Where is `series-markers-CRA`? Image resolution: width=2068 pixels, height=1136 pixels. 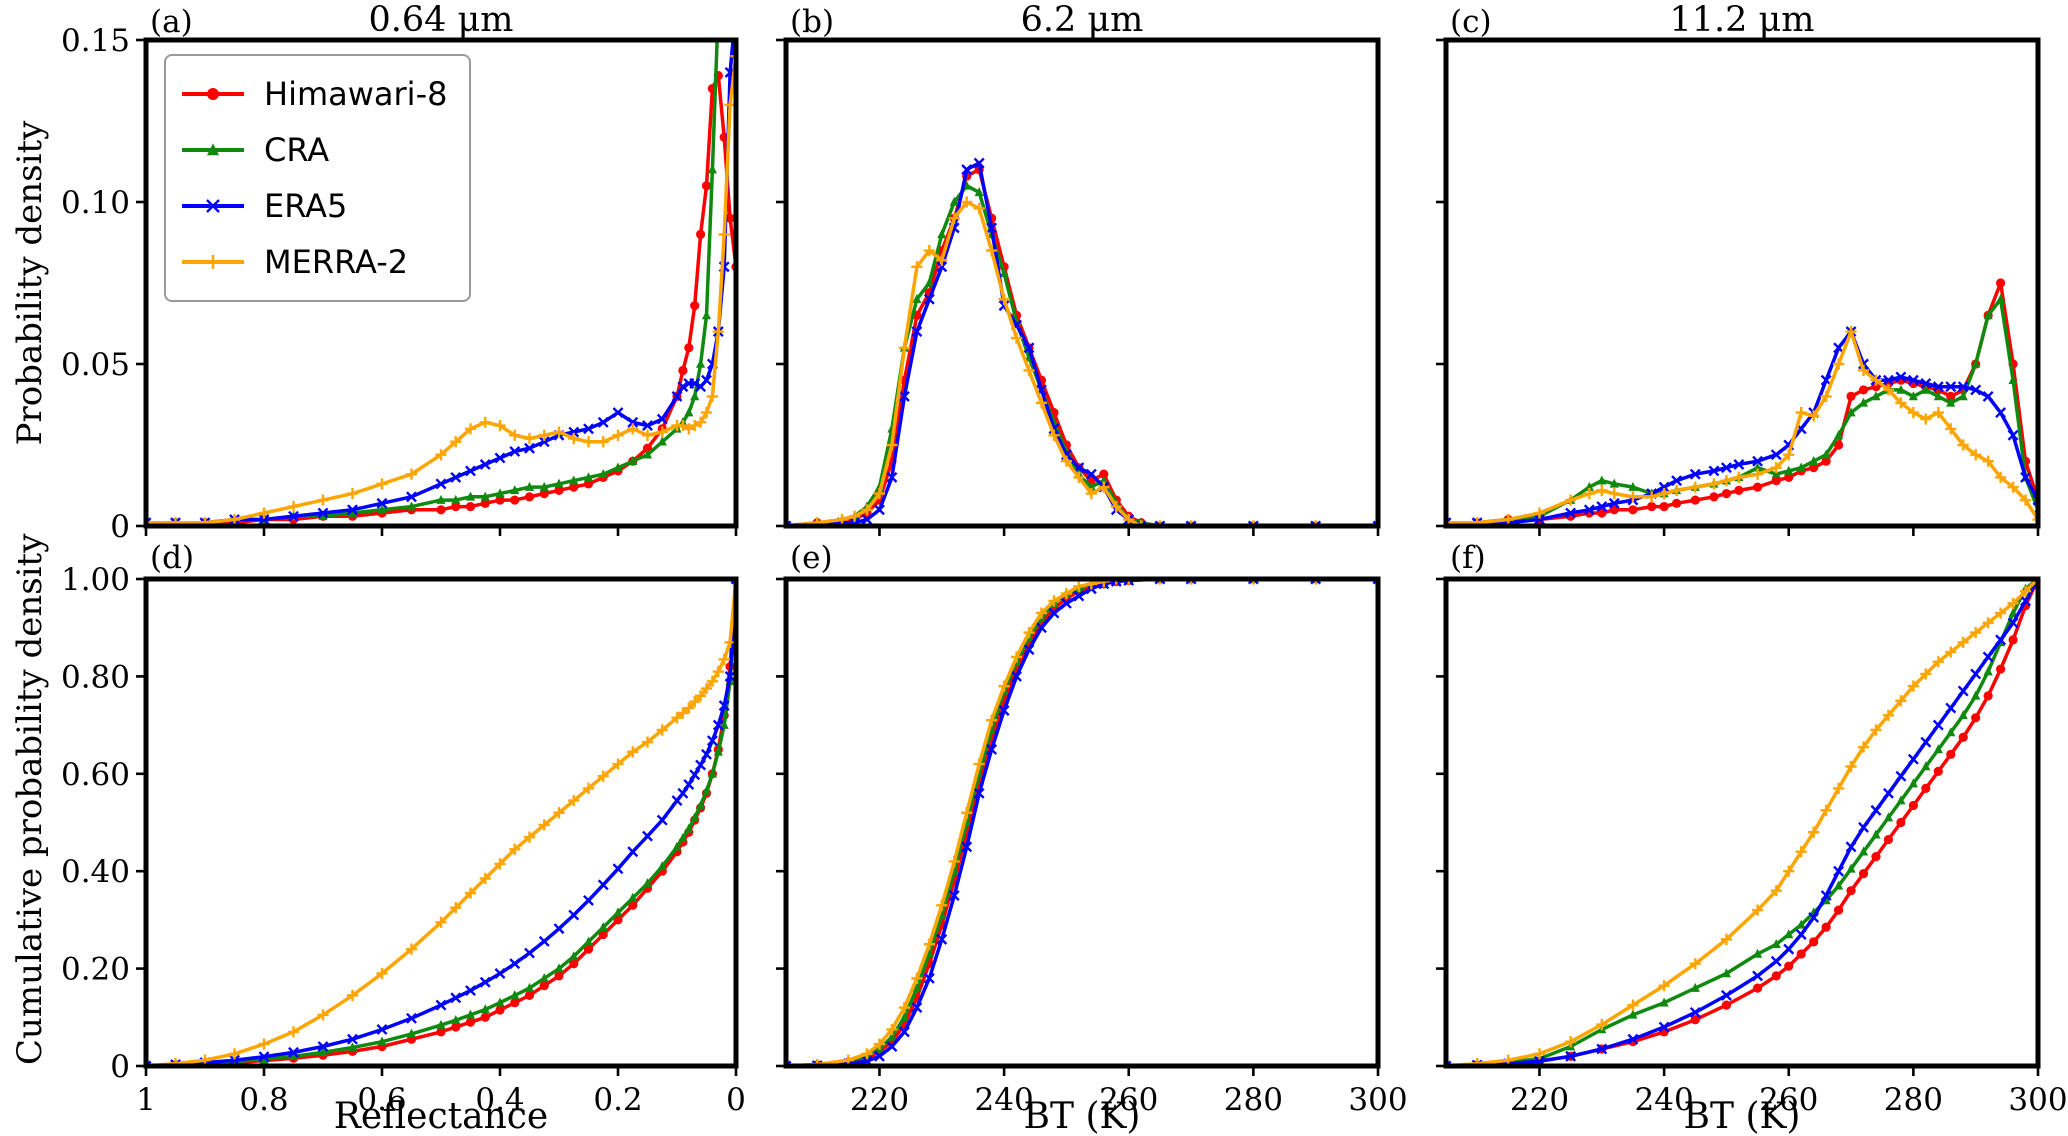
series-markers-CRA is located at coordinates (441, 822).